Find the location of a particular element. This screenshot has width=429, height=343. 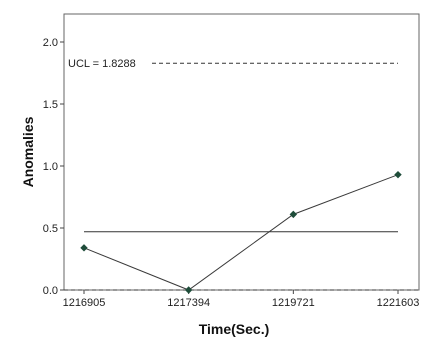

y-tick-label: 0.5 is located at coordinates (50, 229).